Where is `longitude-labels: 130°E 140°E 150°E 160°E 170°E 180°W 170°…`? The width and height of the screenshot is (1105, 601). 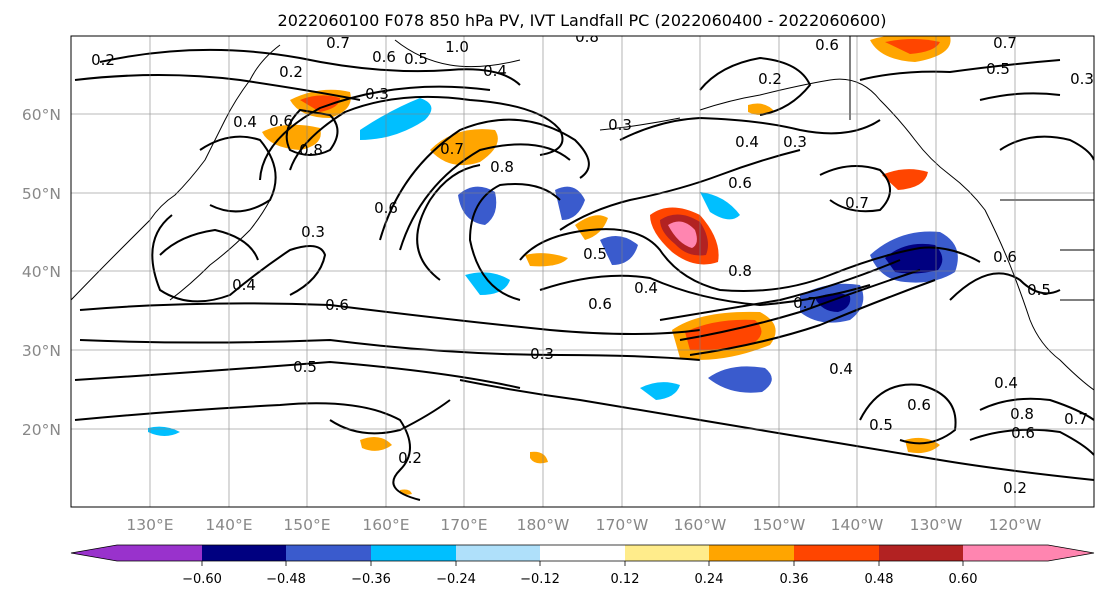
longitude-labels: 130°E 140°E 150°E 160°E 170°E 180°W 170°… is located at coordinates (583, 525).